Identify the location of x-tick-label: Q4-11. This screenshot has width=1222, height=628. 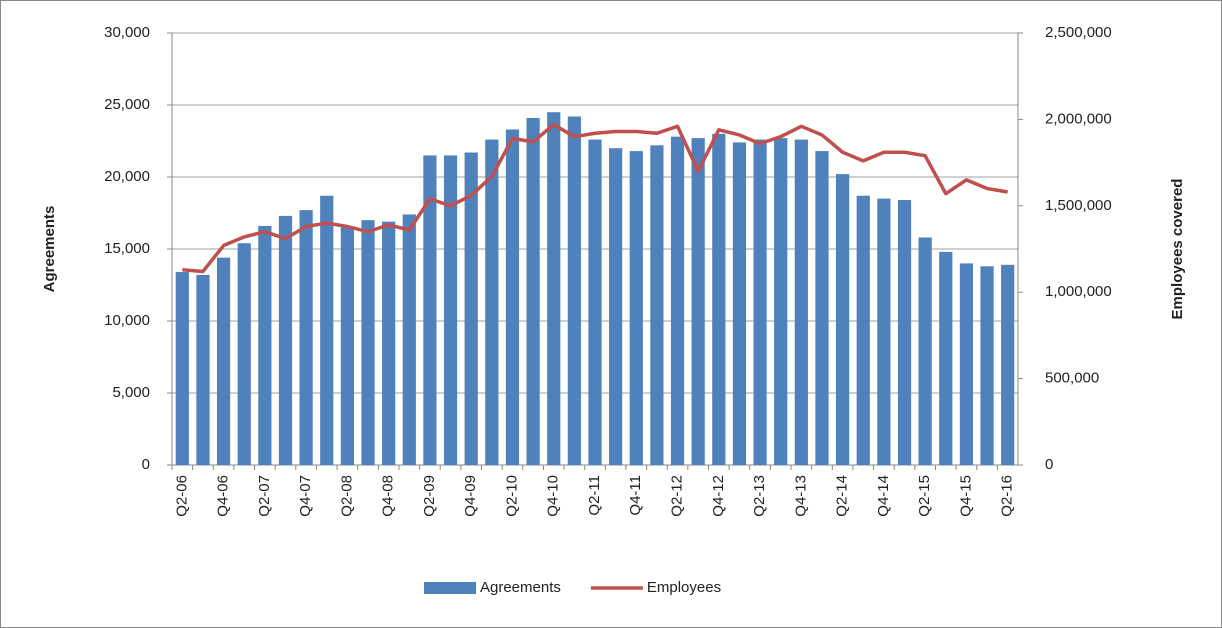
(635, 495).